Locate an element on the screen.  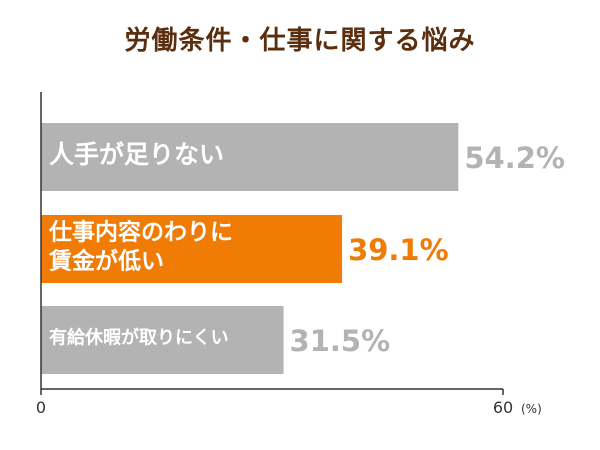
category-label-1: 人手が足りない is located at coordinates (136, 154).